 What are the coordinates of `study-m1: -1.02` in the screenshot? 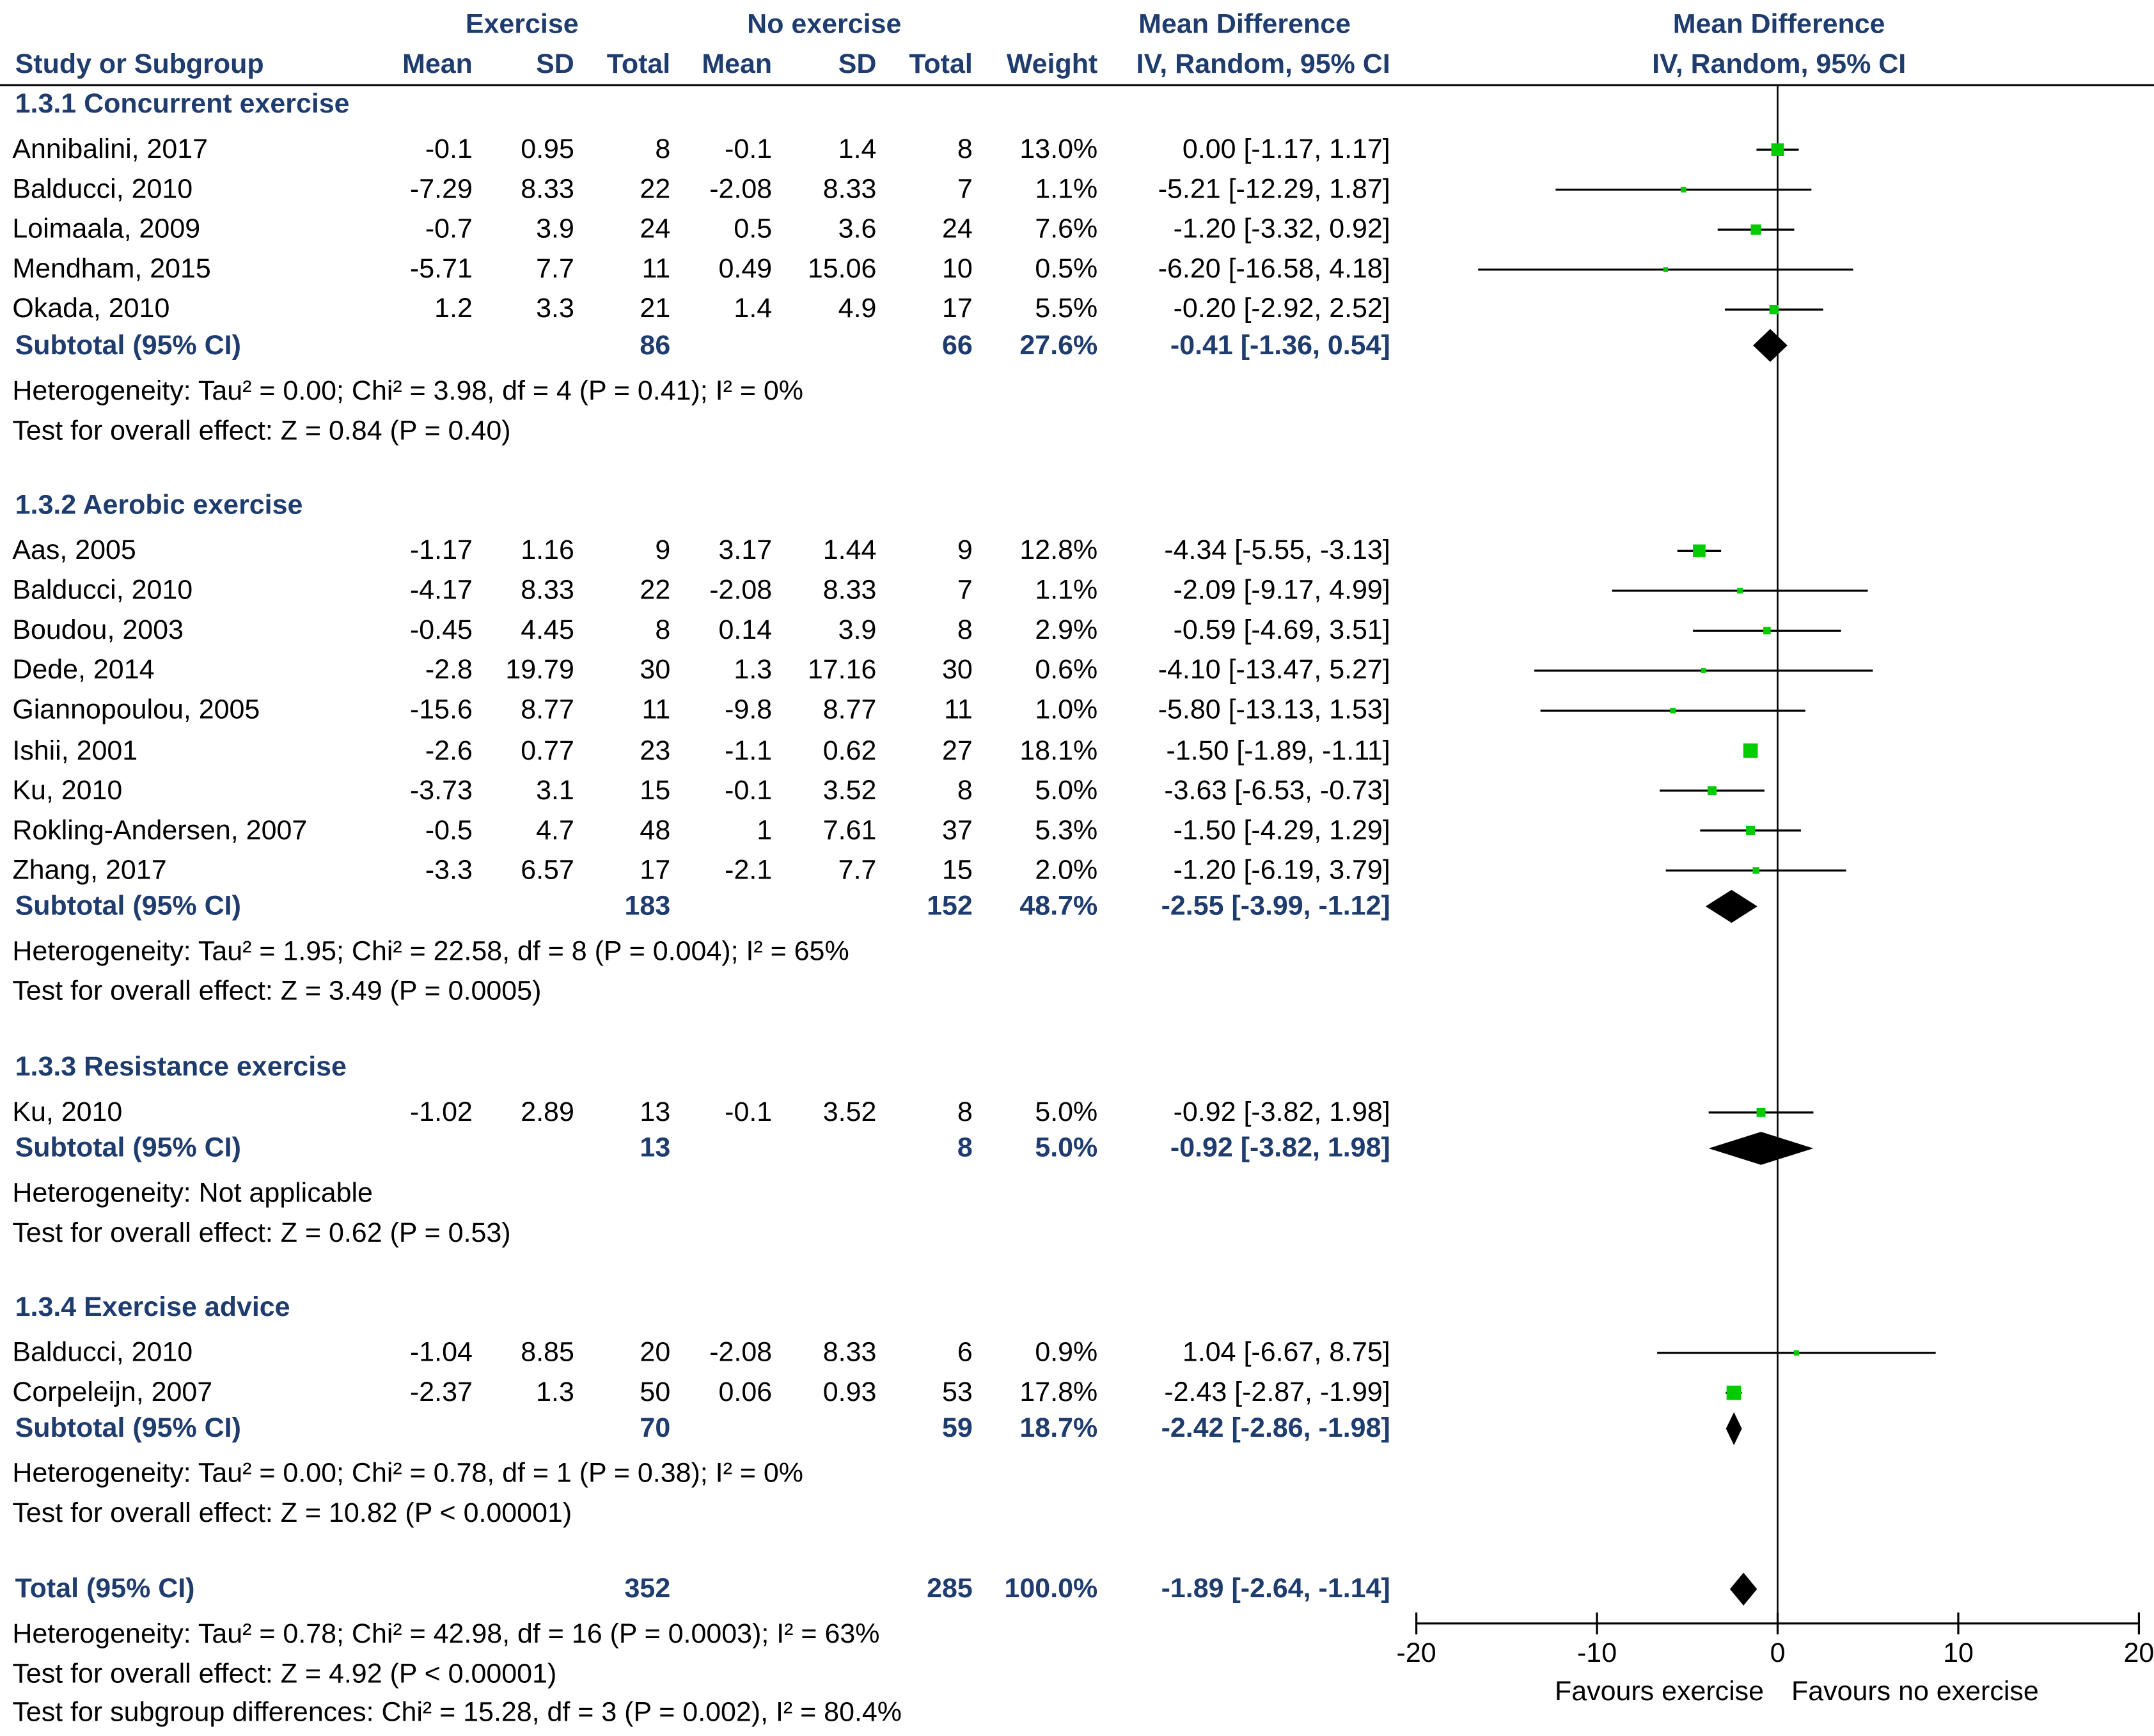 It's located at (441, 1112).